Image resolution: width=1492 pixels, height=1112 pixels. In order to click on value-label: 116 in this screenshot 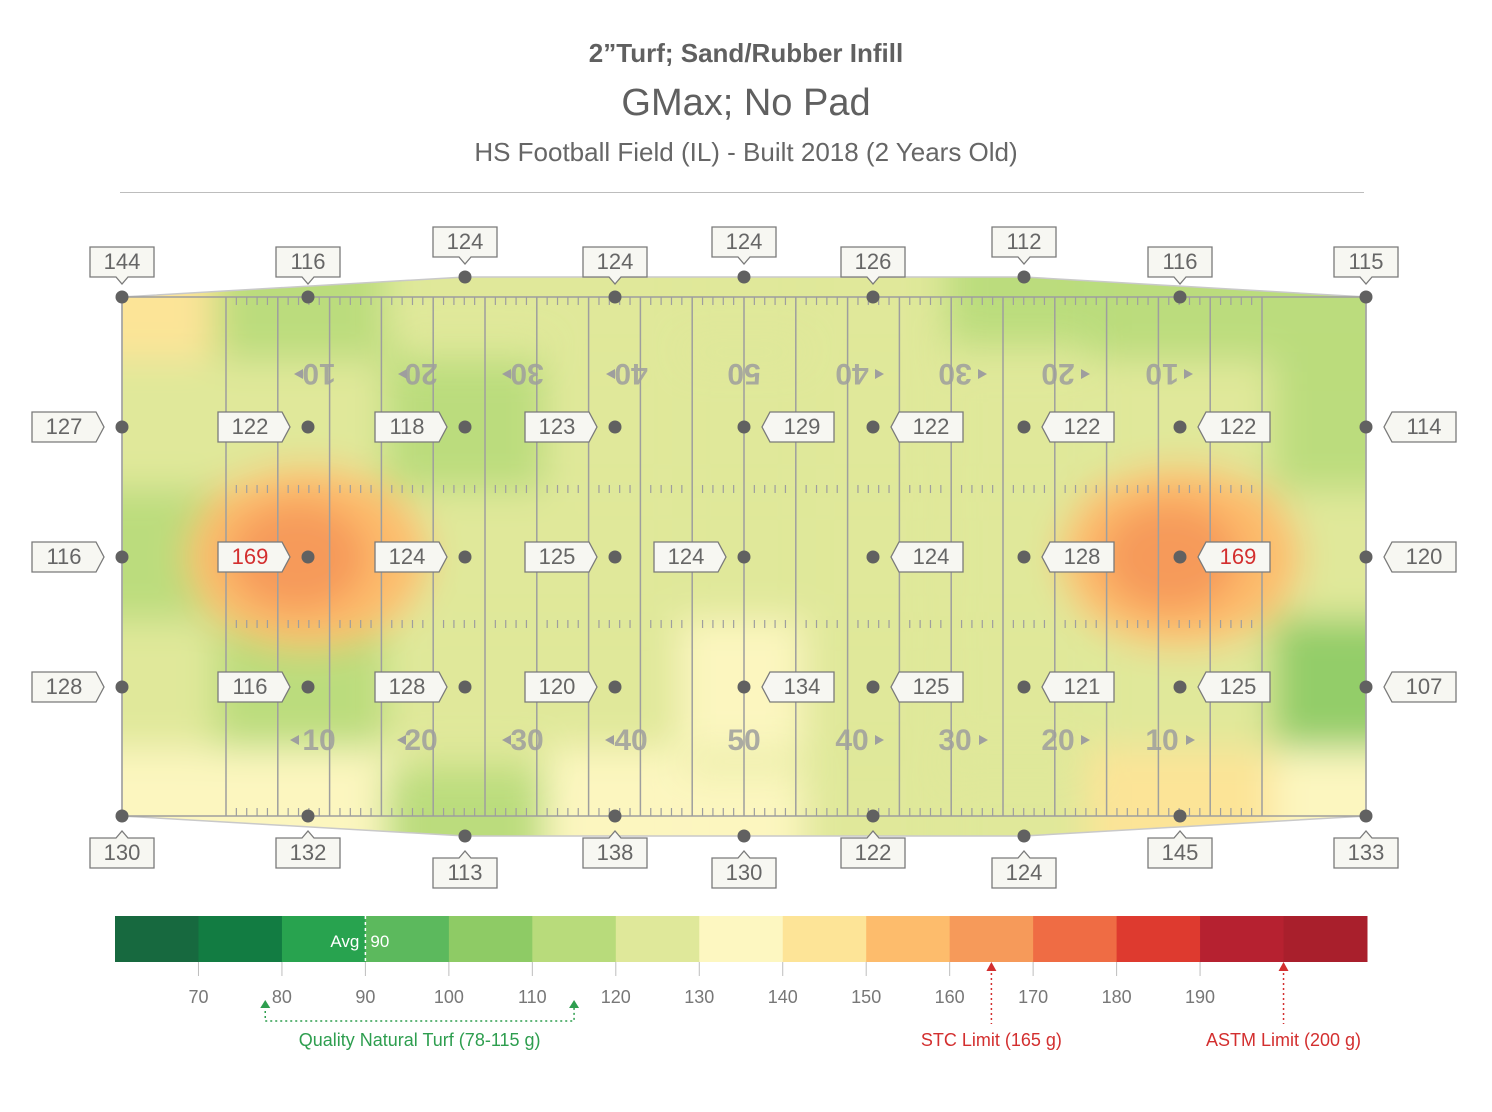, I will do `click(249, 686)`.